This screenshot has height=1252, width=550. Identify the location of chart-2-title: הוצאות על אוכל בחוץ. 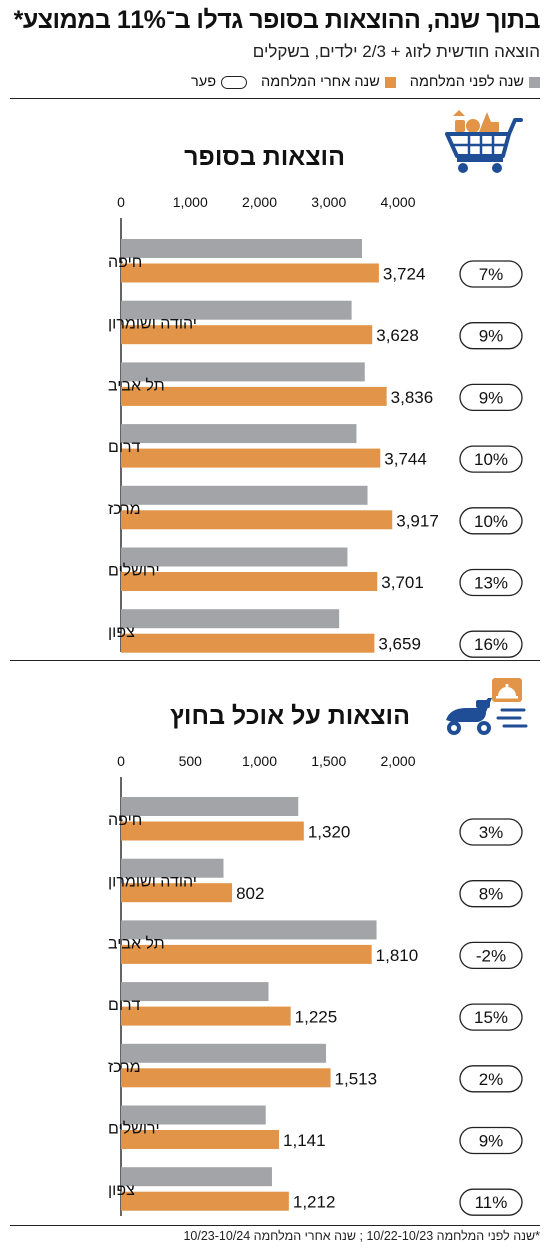
(290, 716).